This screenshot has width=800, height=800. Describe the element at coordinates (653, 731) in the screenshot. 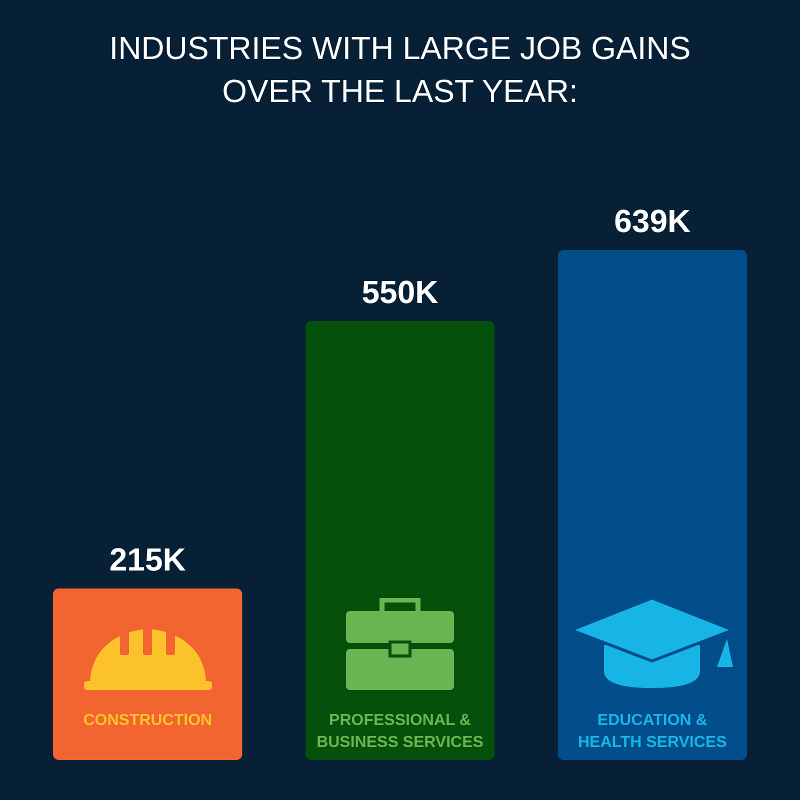

I see `x-tick-label: EDUCATION & HEALTH SERVICES` at that location.